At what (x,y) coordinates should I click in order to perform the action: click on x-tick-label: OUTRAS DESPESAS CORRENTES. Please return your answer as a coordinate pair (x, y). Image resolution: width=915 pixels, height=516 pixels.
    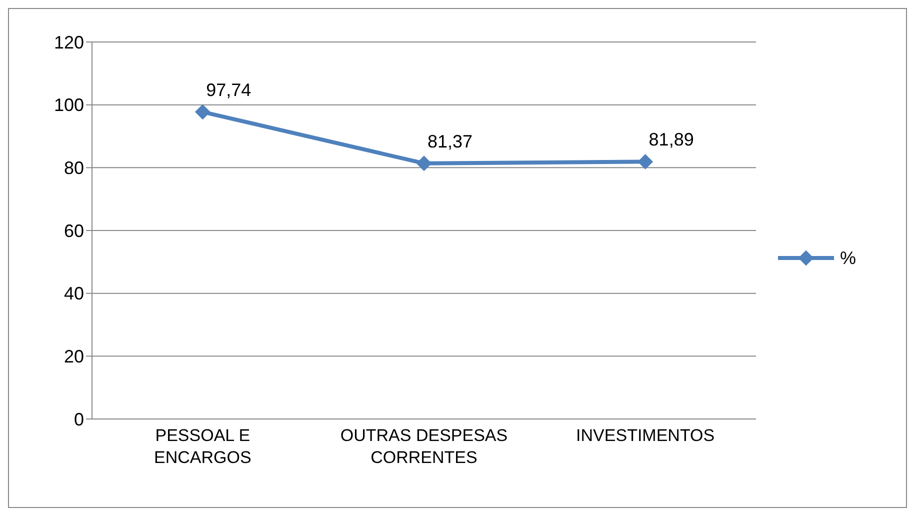
    Looking at the image, I should click on (424, 446).